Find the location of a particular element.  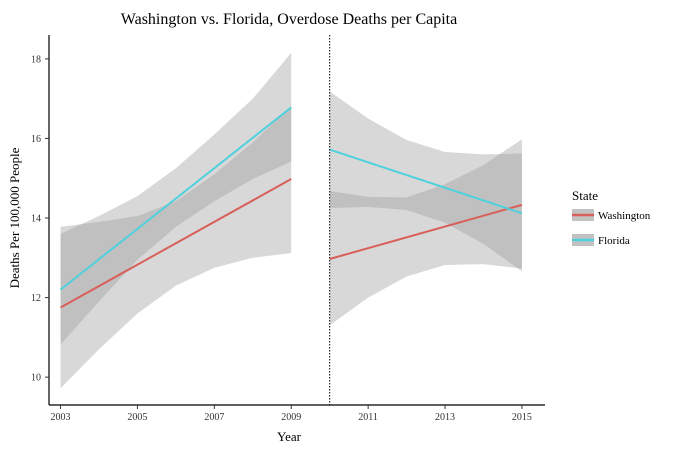

legend: State Washington Florida is located at coordinates (611, 217).